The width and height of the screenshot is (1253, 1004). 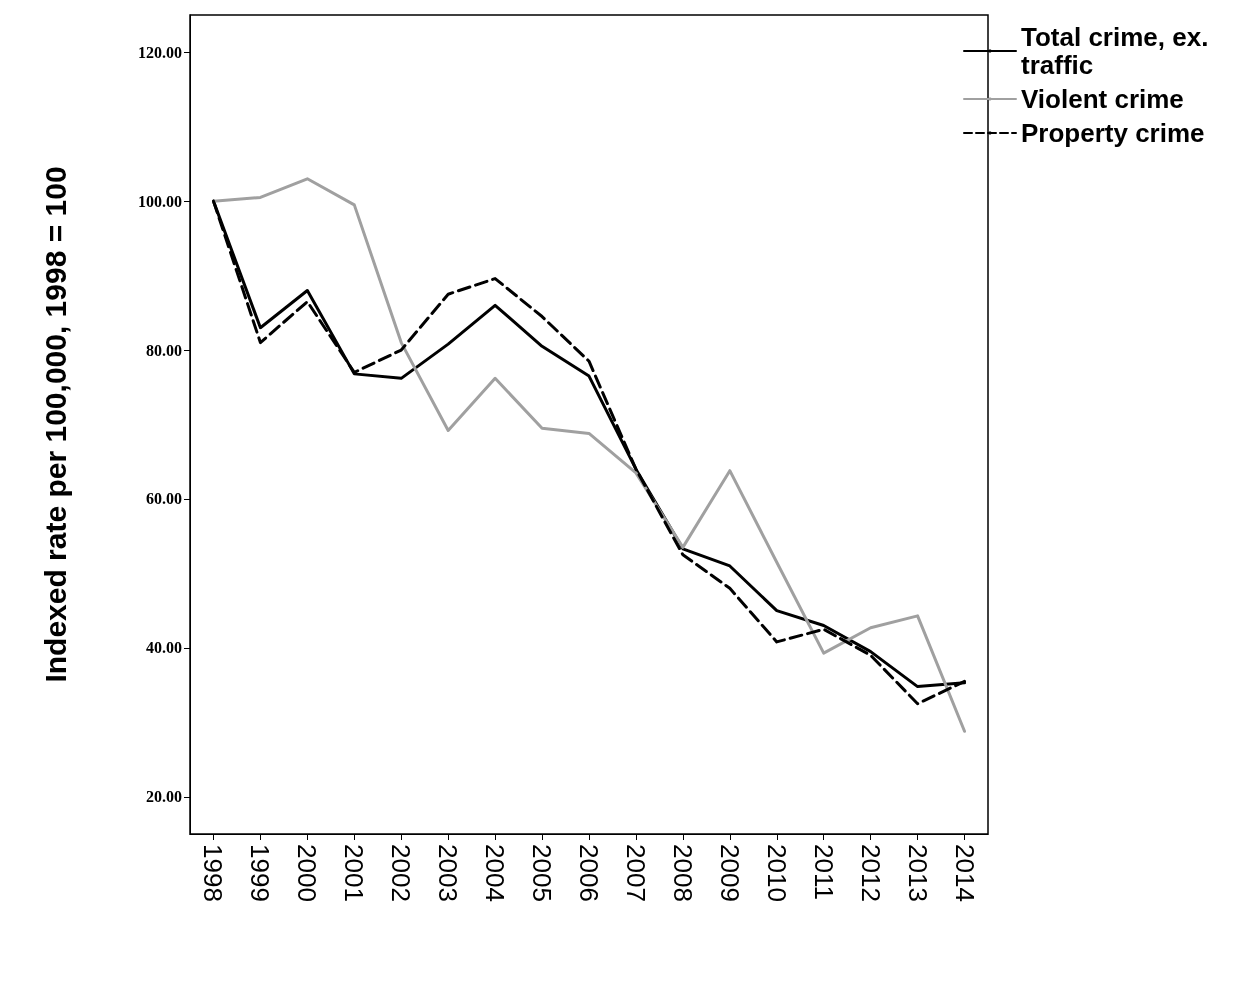 What do you see at coordinates (870, 873) in the screenshot?
I see `x-tick-label: 2012` at bounding box center [870, 873].